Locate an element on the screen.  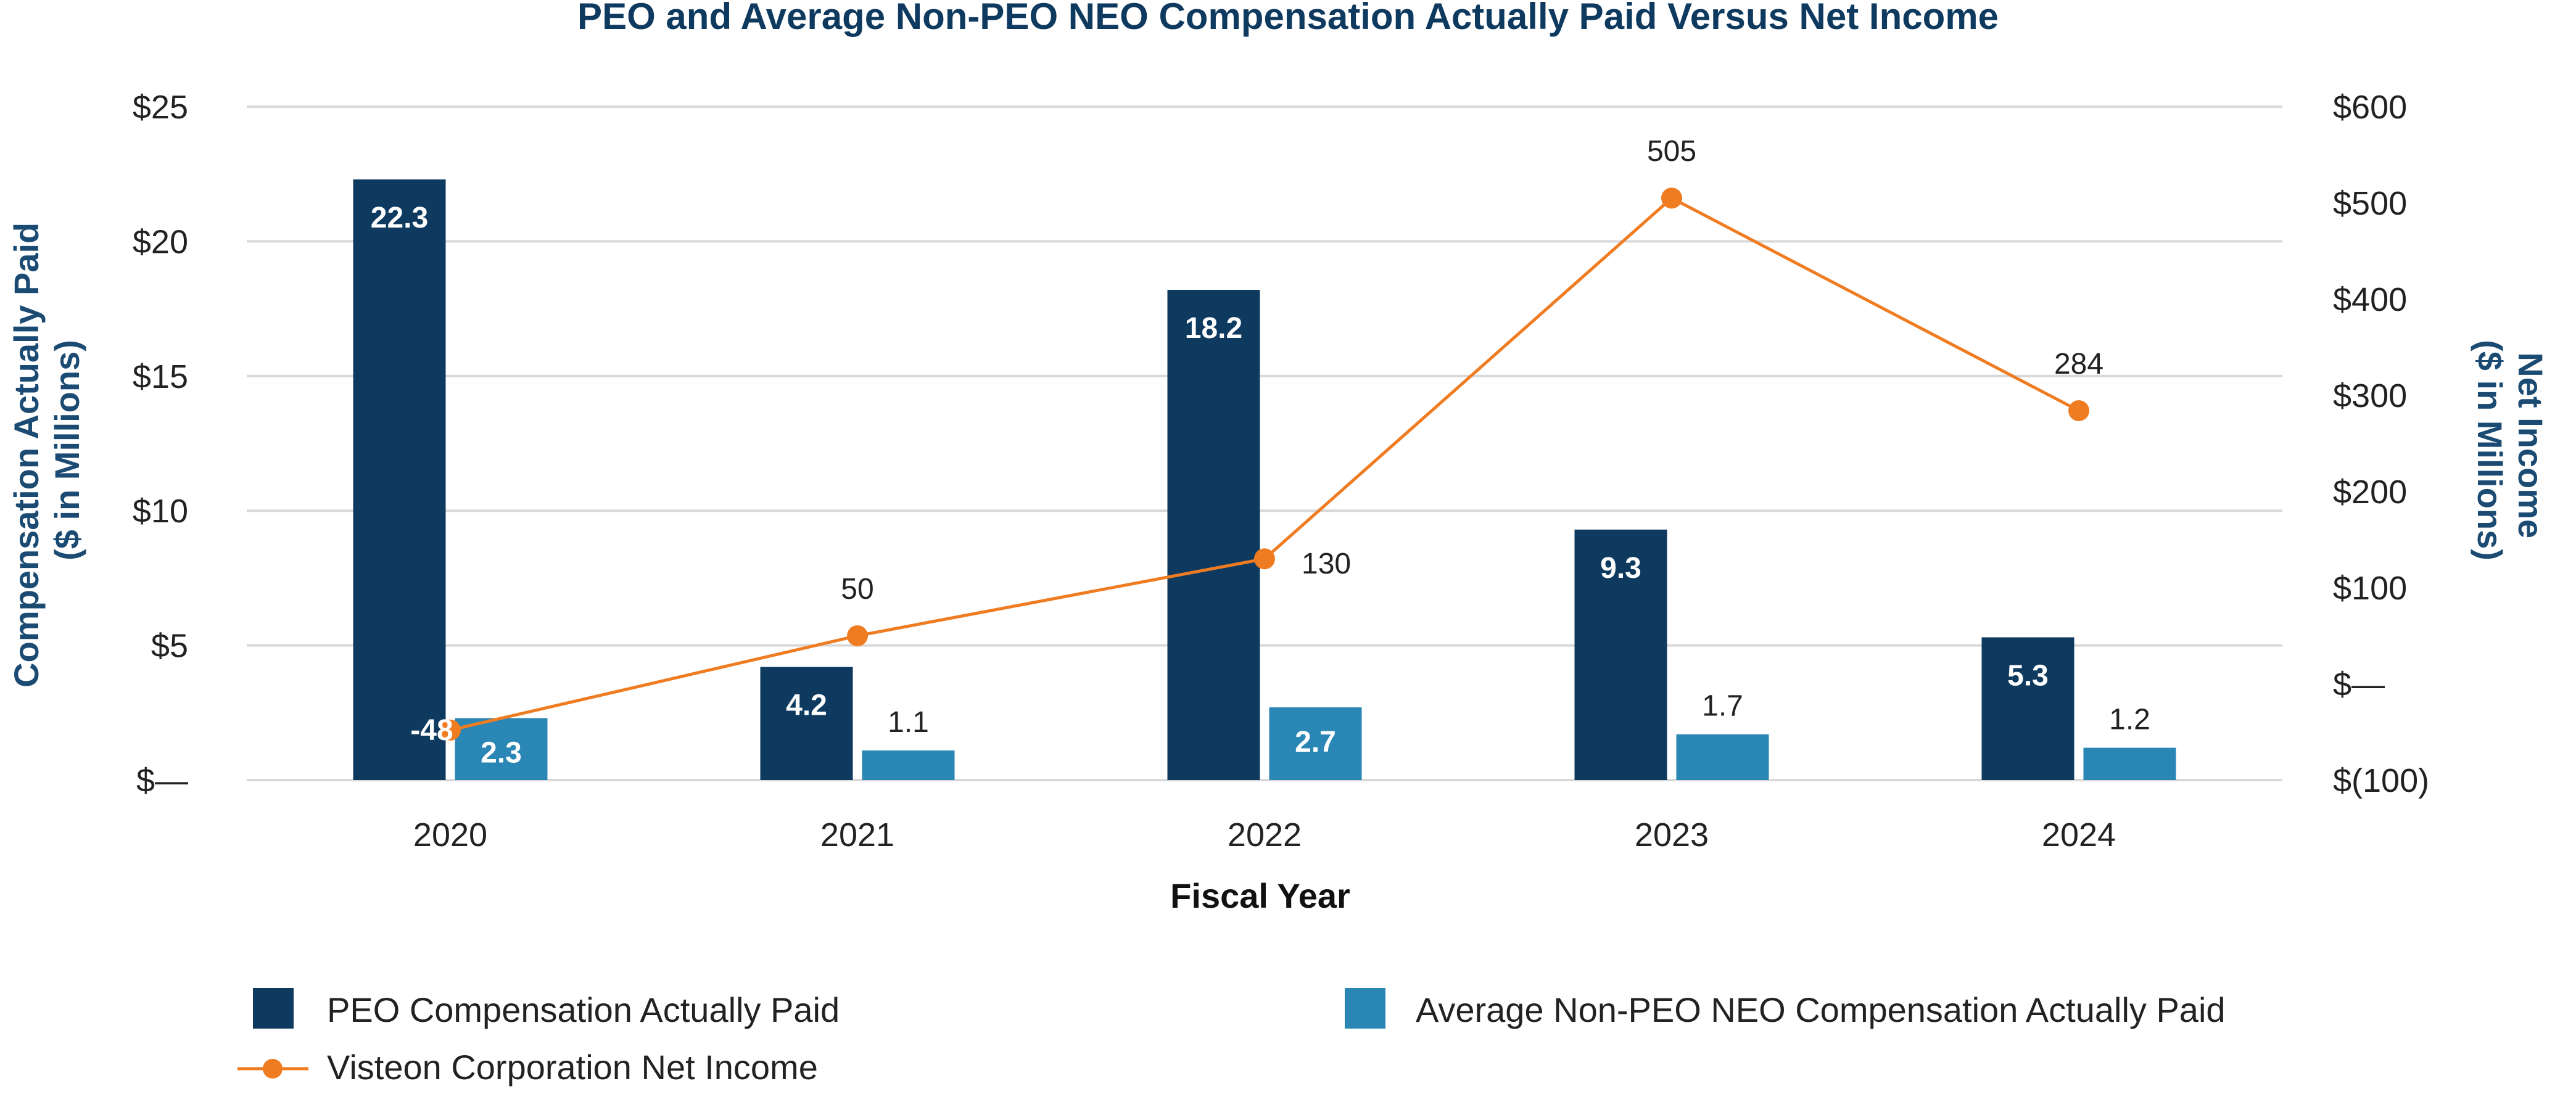
x-axis-tick-label: 2020 is located at coordinates (450, 835).